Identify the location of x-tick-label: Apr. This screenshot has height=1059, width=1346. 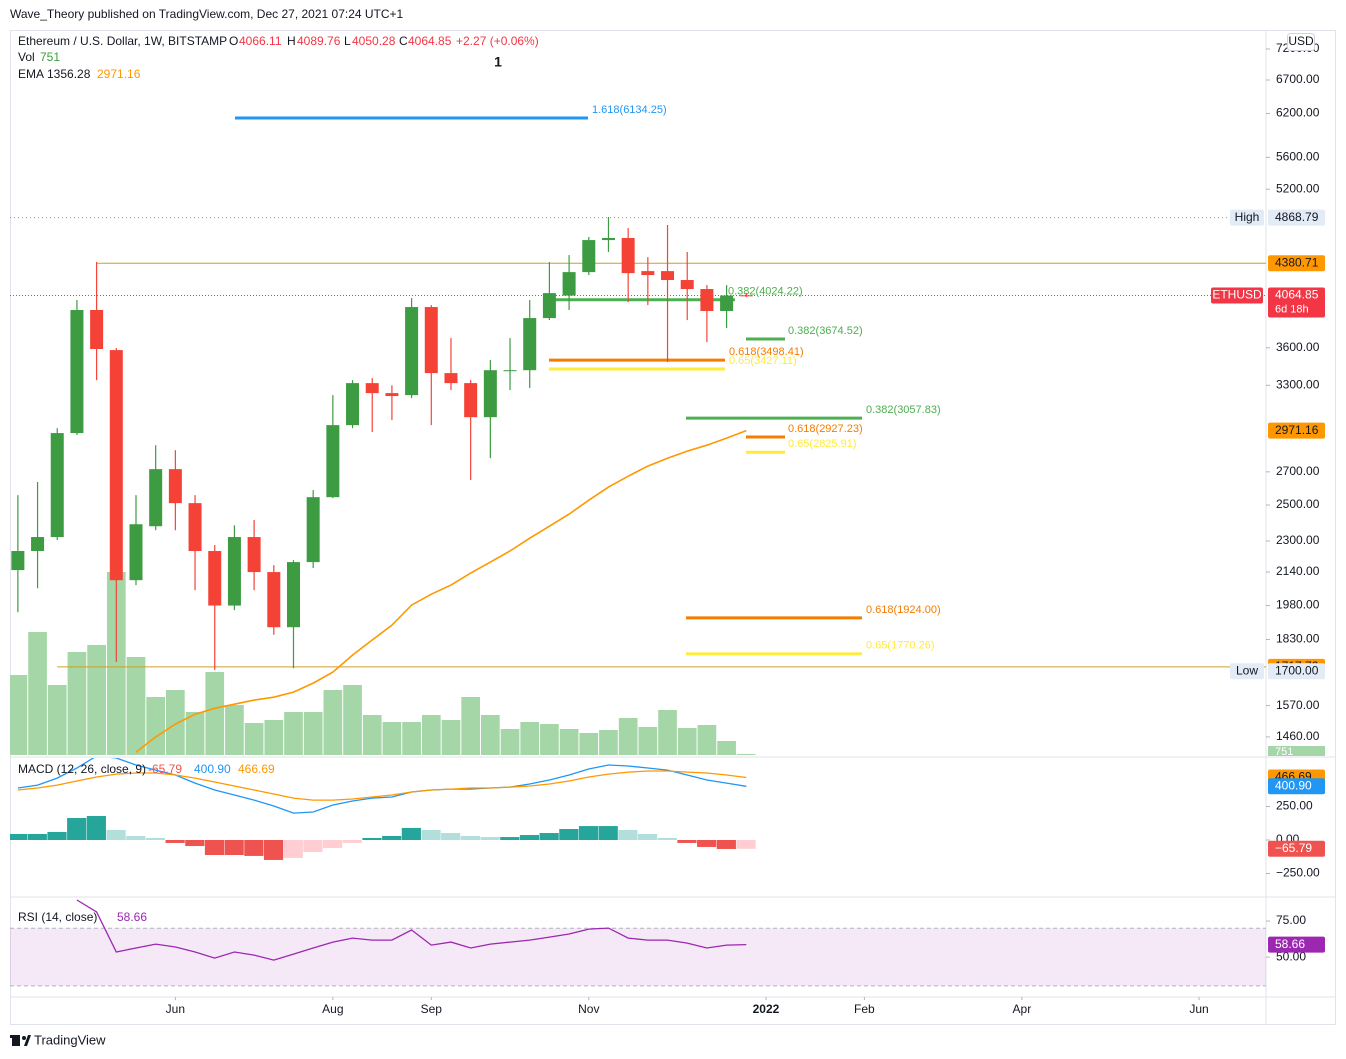
(1022, 1009).